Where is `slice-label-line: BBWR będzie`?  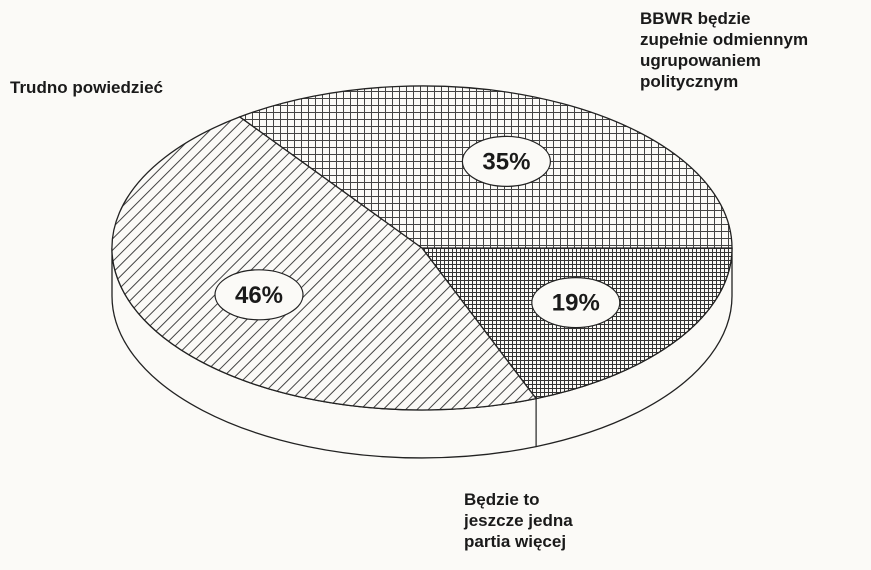
slice-label-line: BBWR będzie is located at coordinates (695, 18).